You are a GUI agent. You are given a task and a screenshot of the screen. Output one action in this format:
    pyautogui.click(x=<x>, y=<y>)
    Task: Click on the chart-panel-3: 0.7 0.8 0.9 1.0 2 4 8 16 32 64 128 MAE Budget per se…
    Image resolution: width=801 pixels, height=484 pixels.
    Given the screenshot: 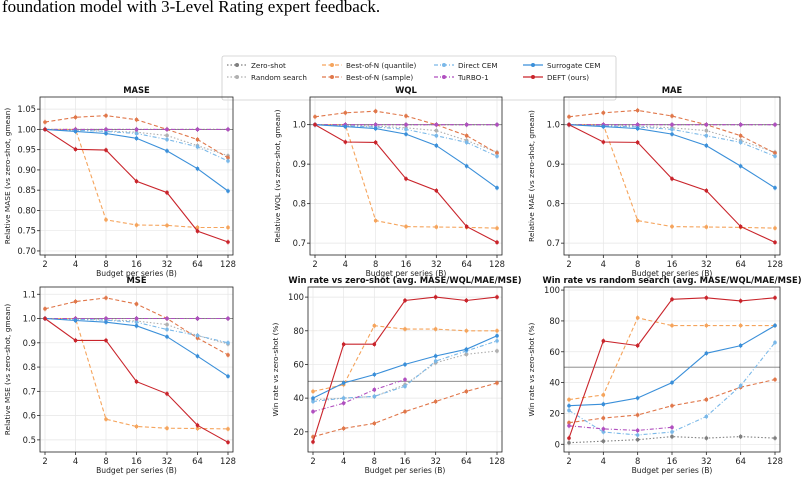 What is the action you would take?
    pyautogui.click(x=655, y=181)
    